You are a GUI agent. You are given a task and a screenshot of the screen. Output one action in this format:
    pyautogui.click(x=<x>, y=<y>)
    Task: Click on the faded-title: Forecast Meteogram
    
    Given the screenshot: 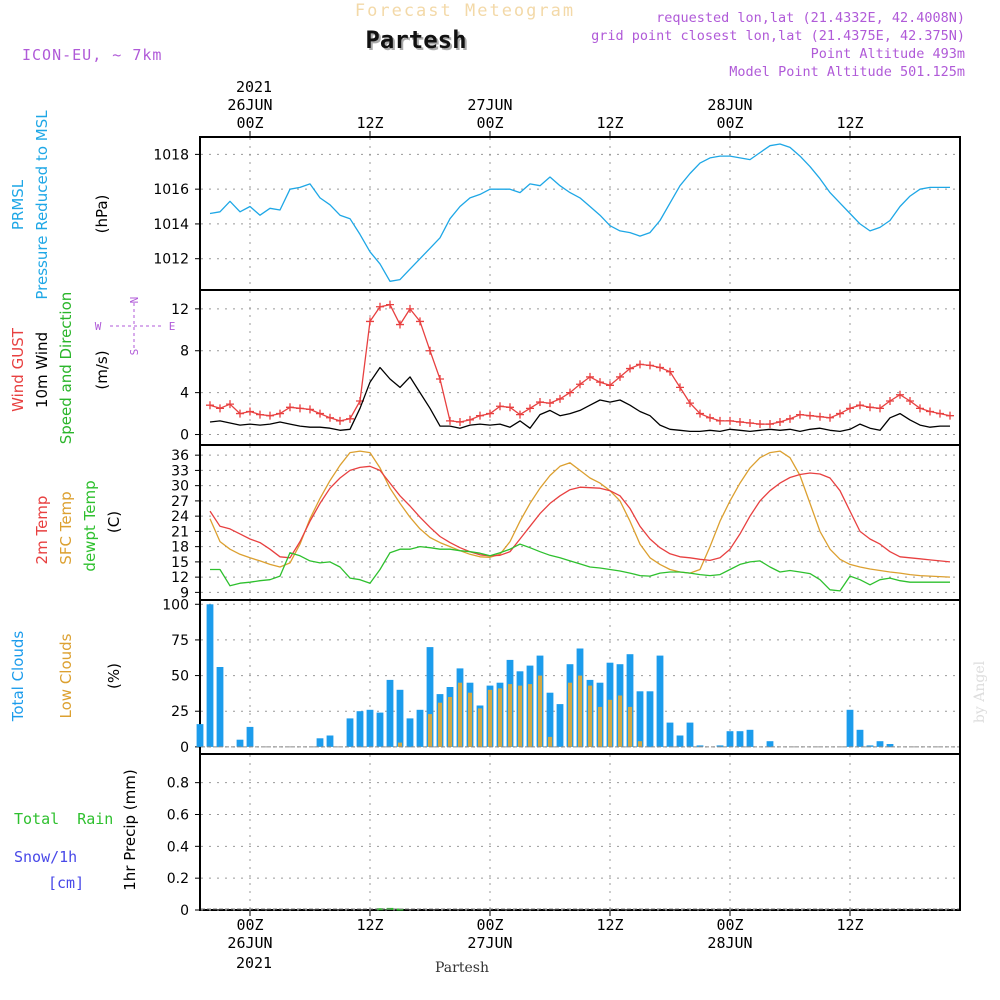 What is the action you would take?
    pyautogui.click(x=465, y=11)
    